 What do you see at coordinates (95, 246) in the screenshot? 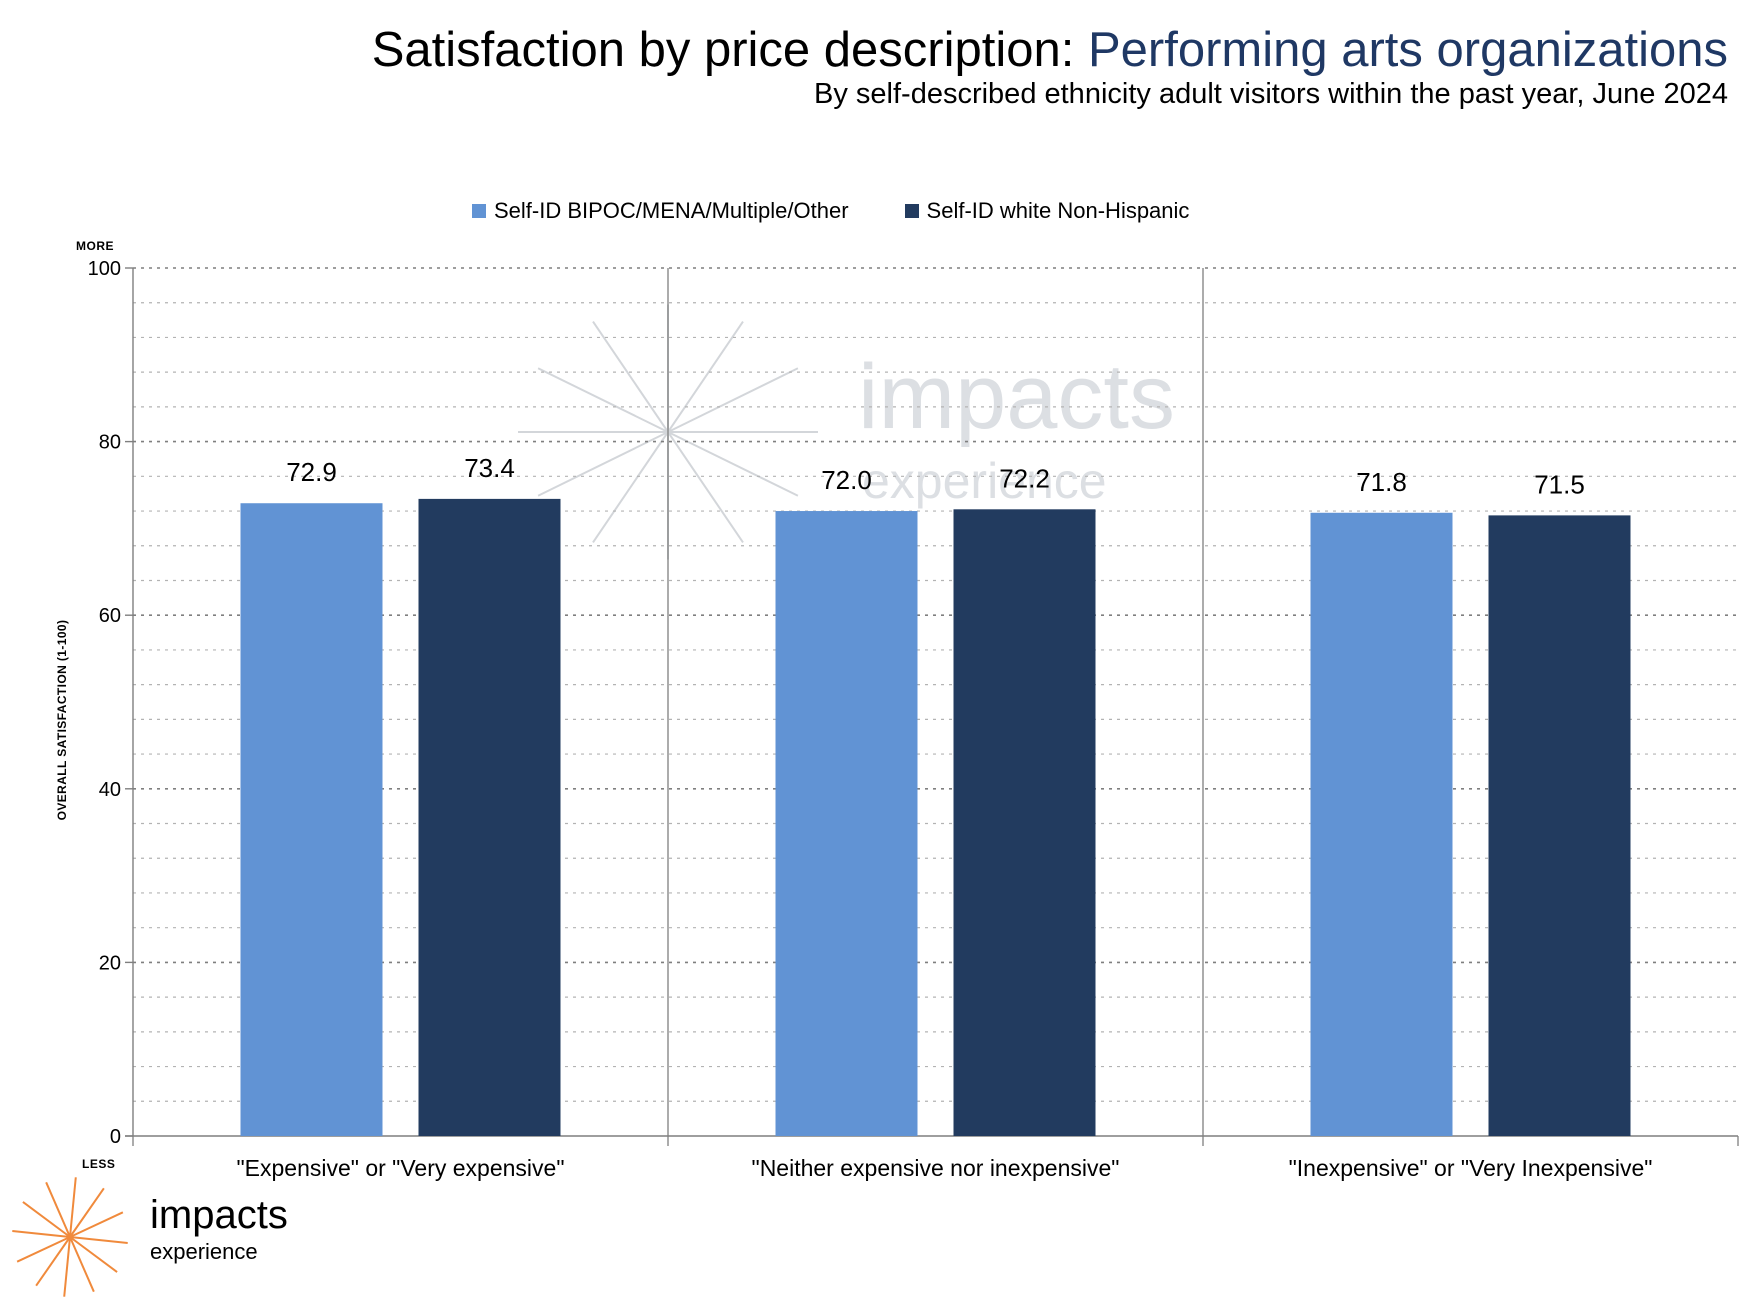
I see `axis-more-label: MORE` at bounding box center [95, 246].